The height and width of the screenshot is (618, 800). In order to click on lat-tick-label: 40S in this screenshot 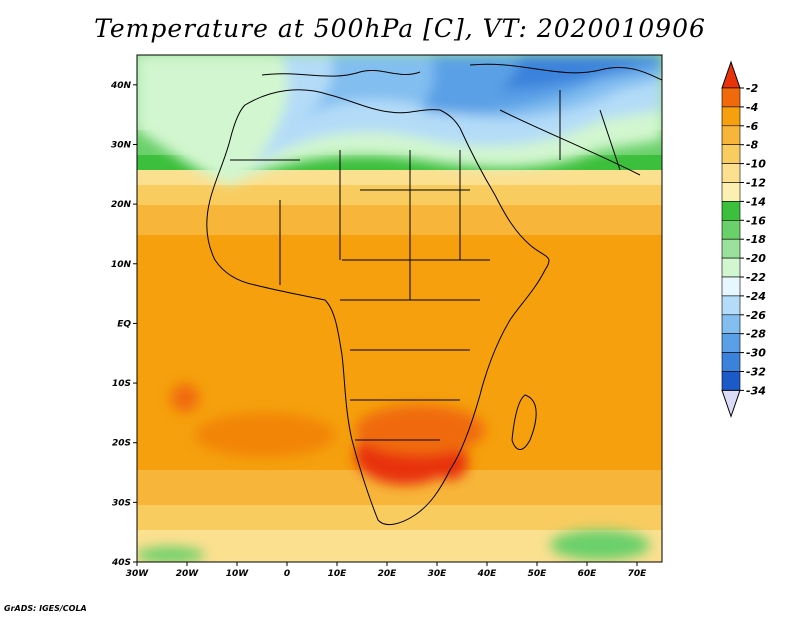, I will do `click(121, 563)`.